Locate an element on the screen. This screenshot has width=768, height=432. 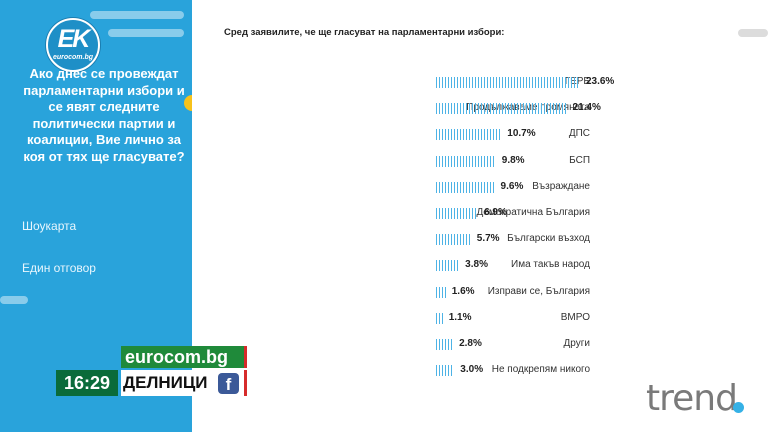
chart-row: Други 2.8% is located at coordinates (480, 344).